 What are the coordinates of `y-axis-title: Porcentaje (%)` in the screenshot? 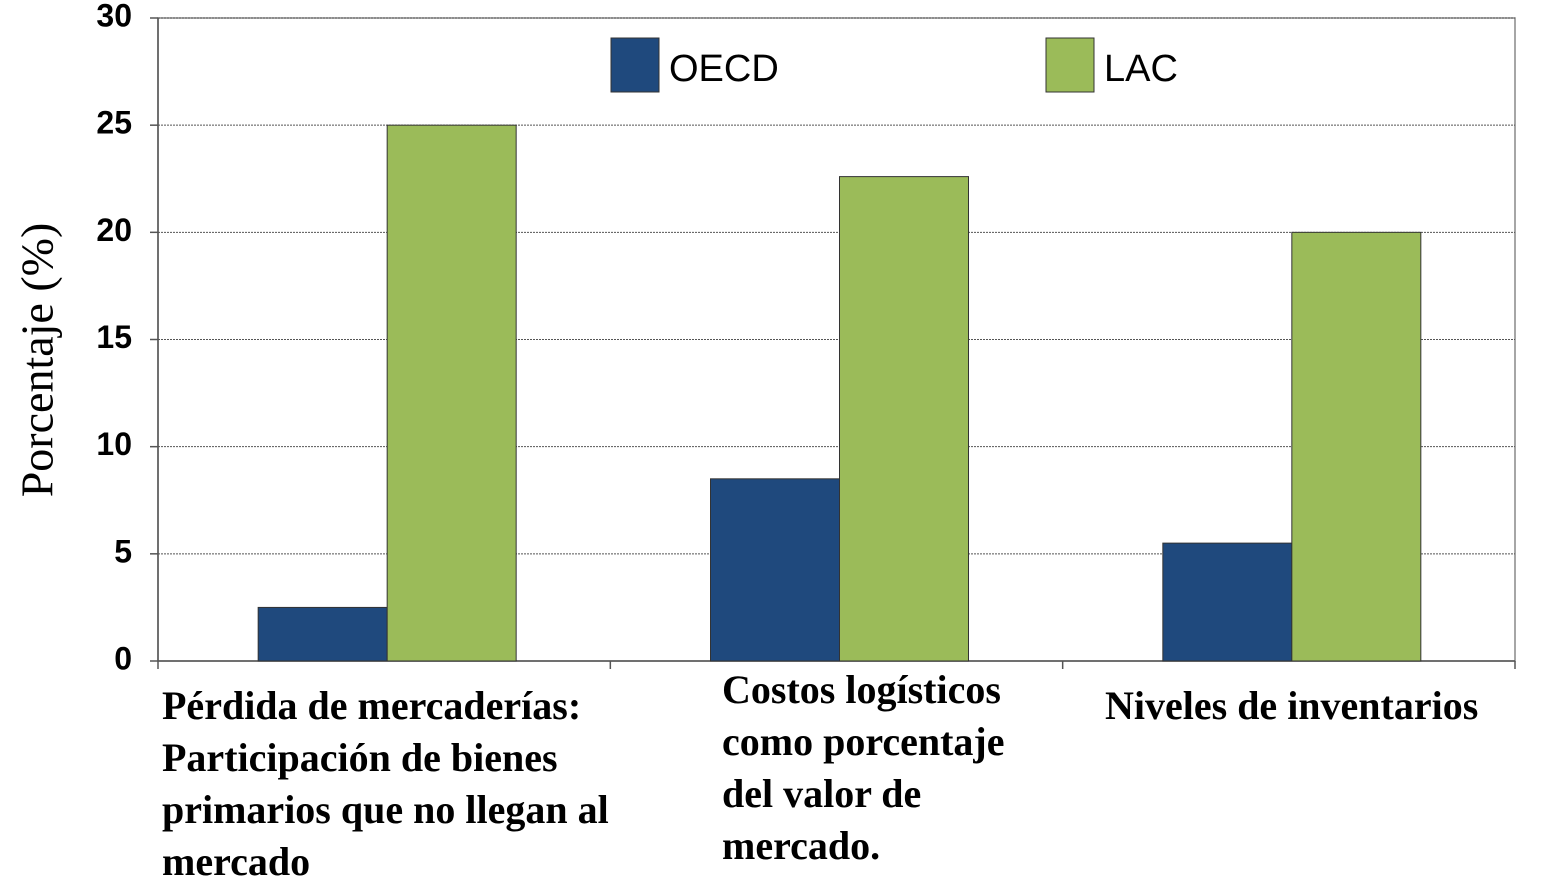 It's located at (37, 360).